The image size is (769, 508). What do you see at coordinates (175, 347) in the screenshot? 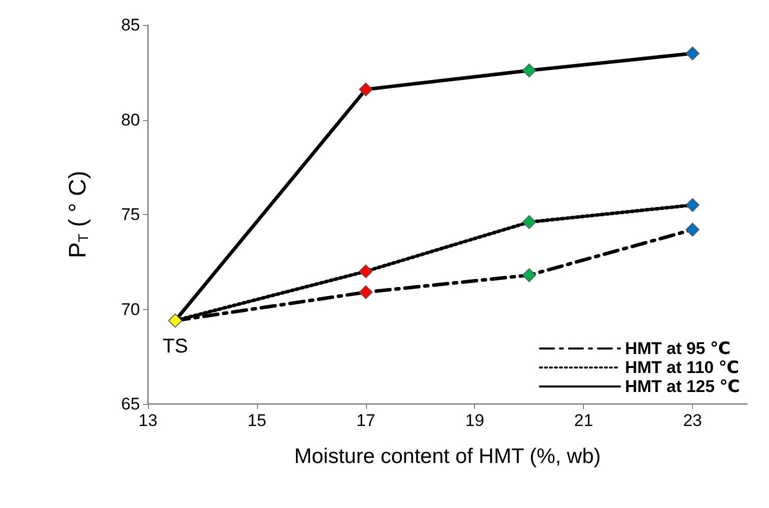
I see `annotation: TS` at bounding box center [175, 347].